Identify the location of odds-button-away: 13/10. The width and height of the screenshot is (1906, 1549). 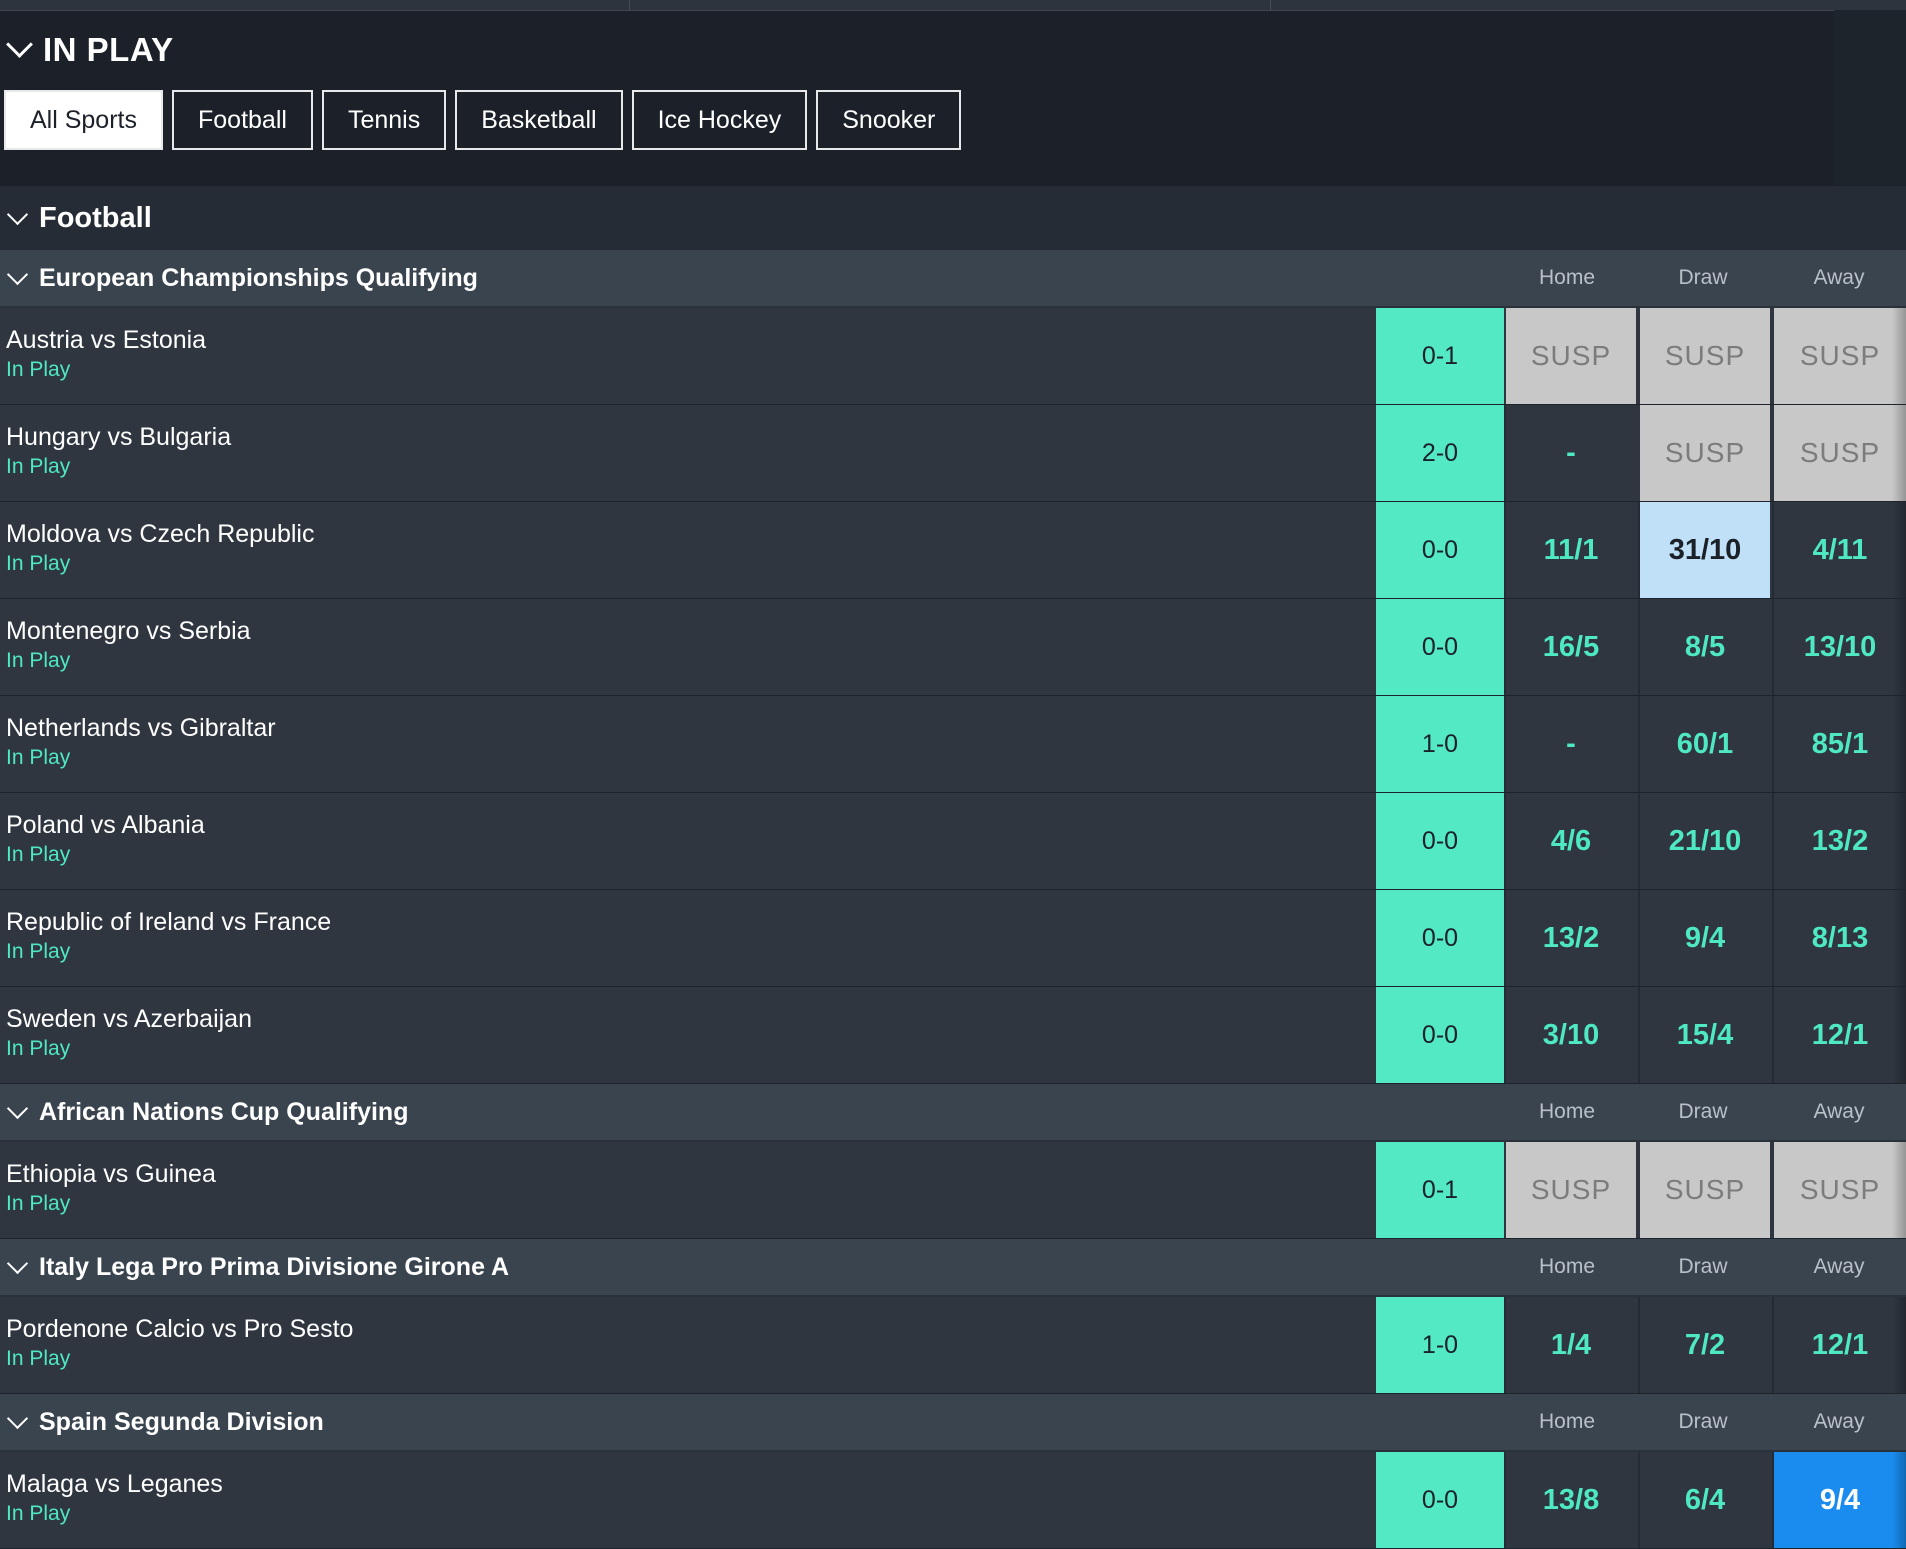
(1839, 647).